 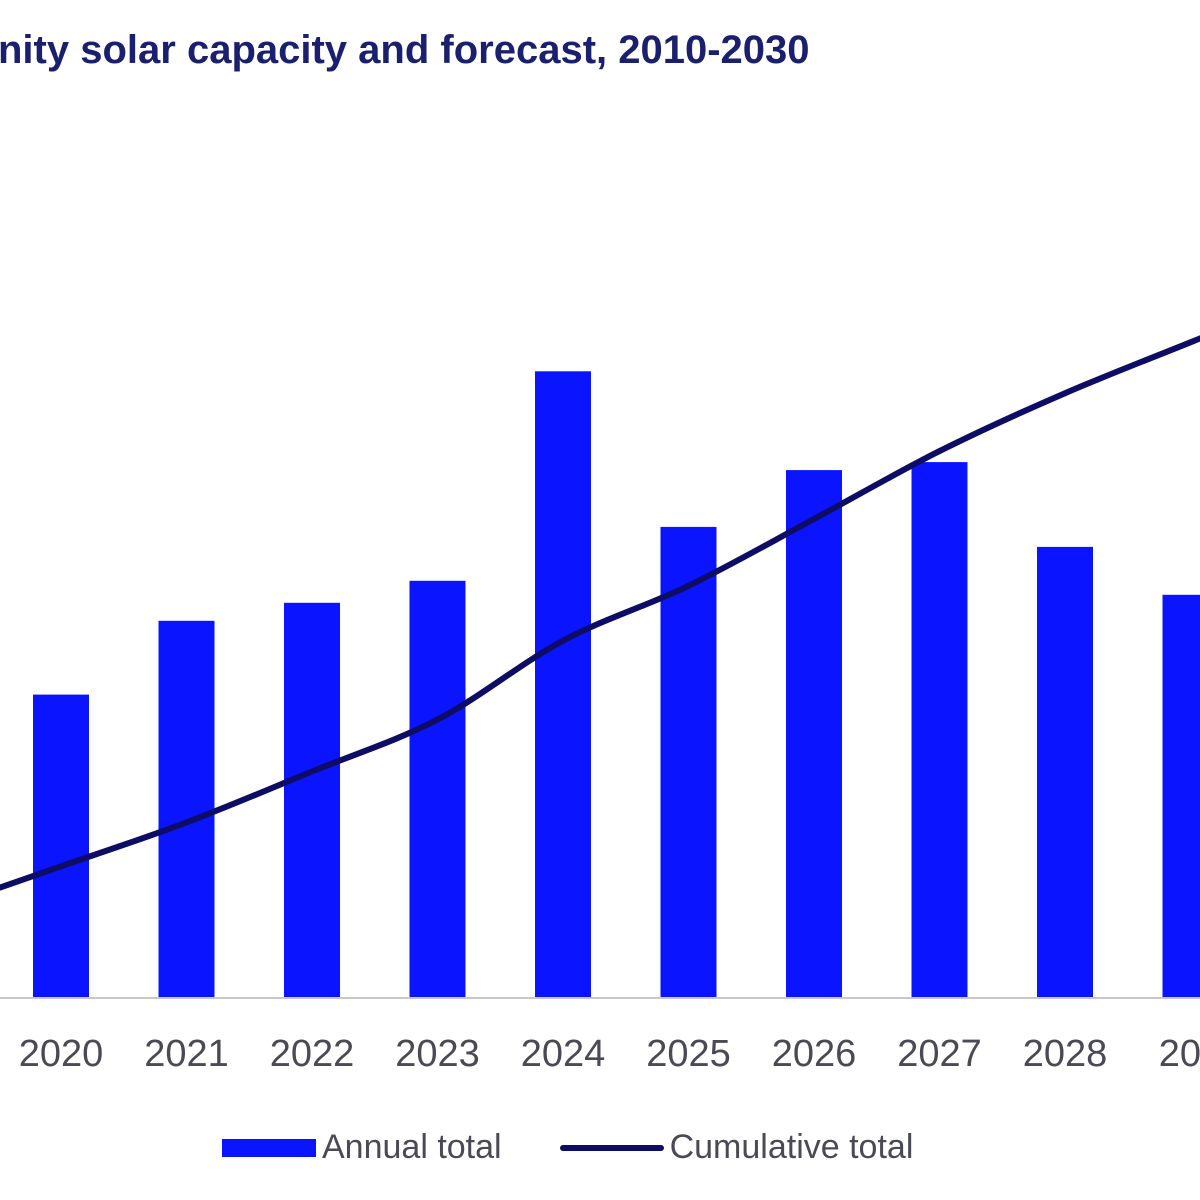 I want to click on point-cumulative-2022, so click(x=312, y=771).